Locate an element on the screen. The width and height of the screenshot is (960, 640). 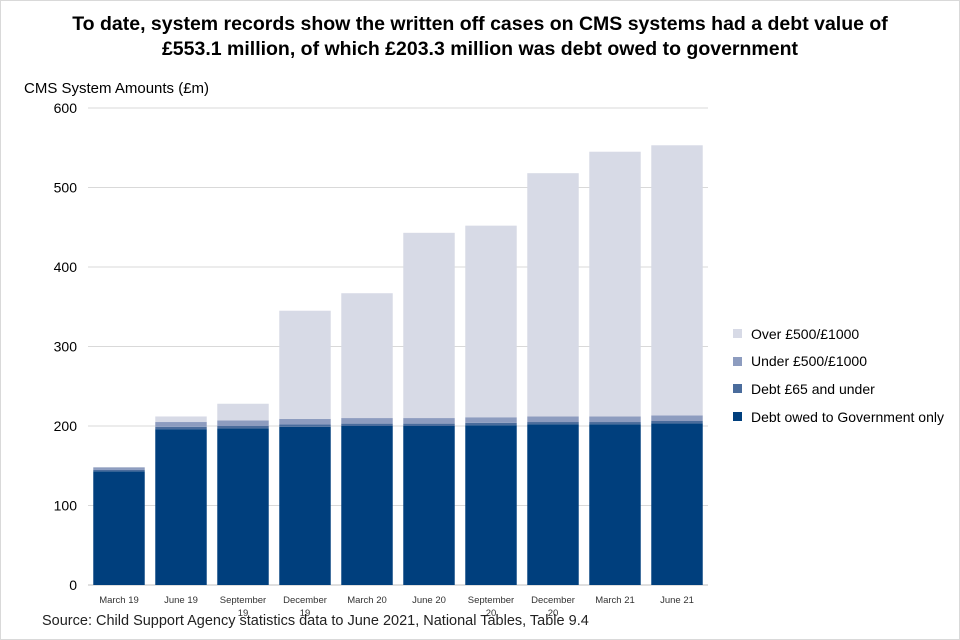
legend-item: Debt owed to Government only is located at coordinates (838, 417).